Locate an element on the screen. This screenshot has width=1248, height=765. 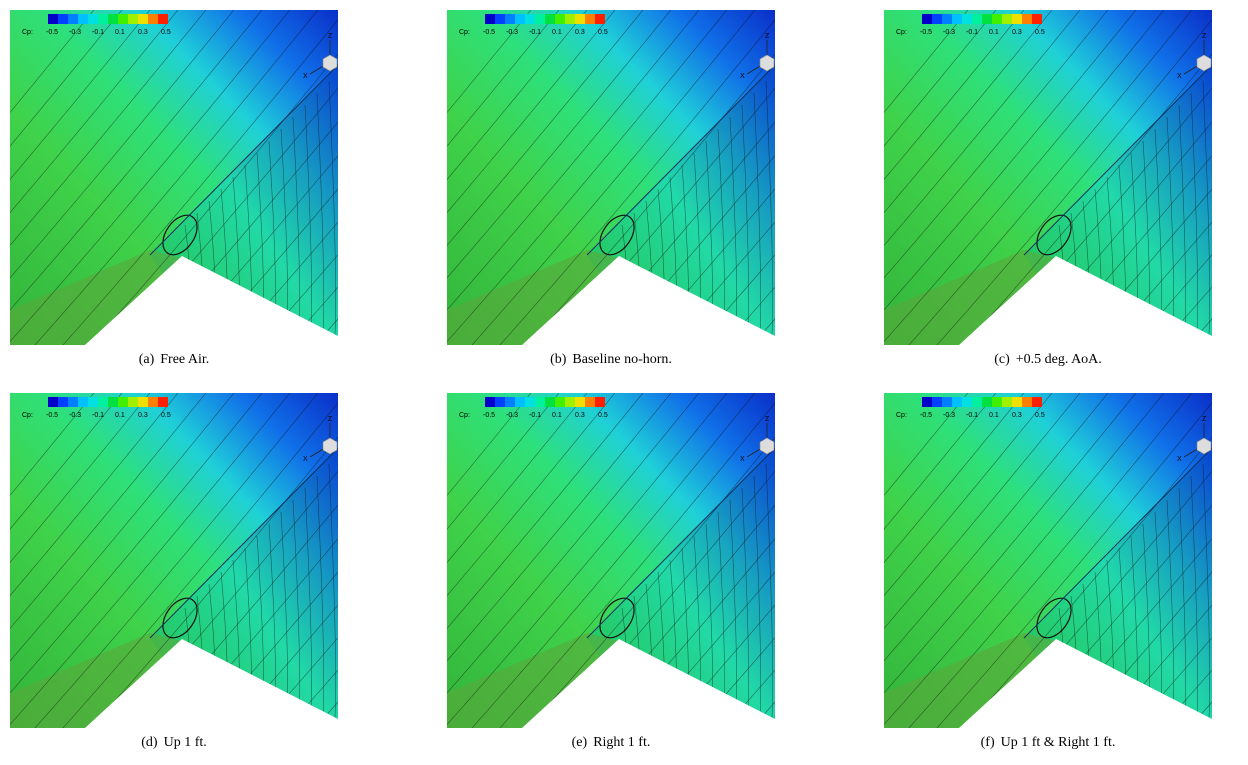
cfd-panel: Cp:-0.5-0.3-0.10.10.30.5ZXY is located at coordinates (174, 177).